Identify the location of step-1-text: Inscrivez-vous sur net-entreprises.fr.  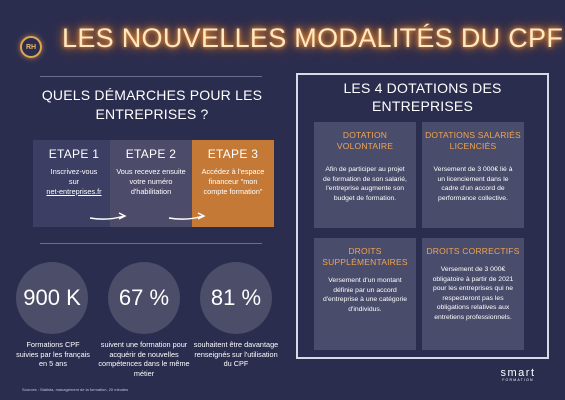
(74, 182).